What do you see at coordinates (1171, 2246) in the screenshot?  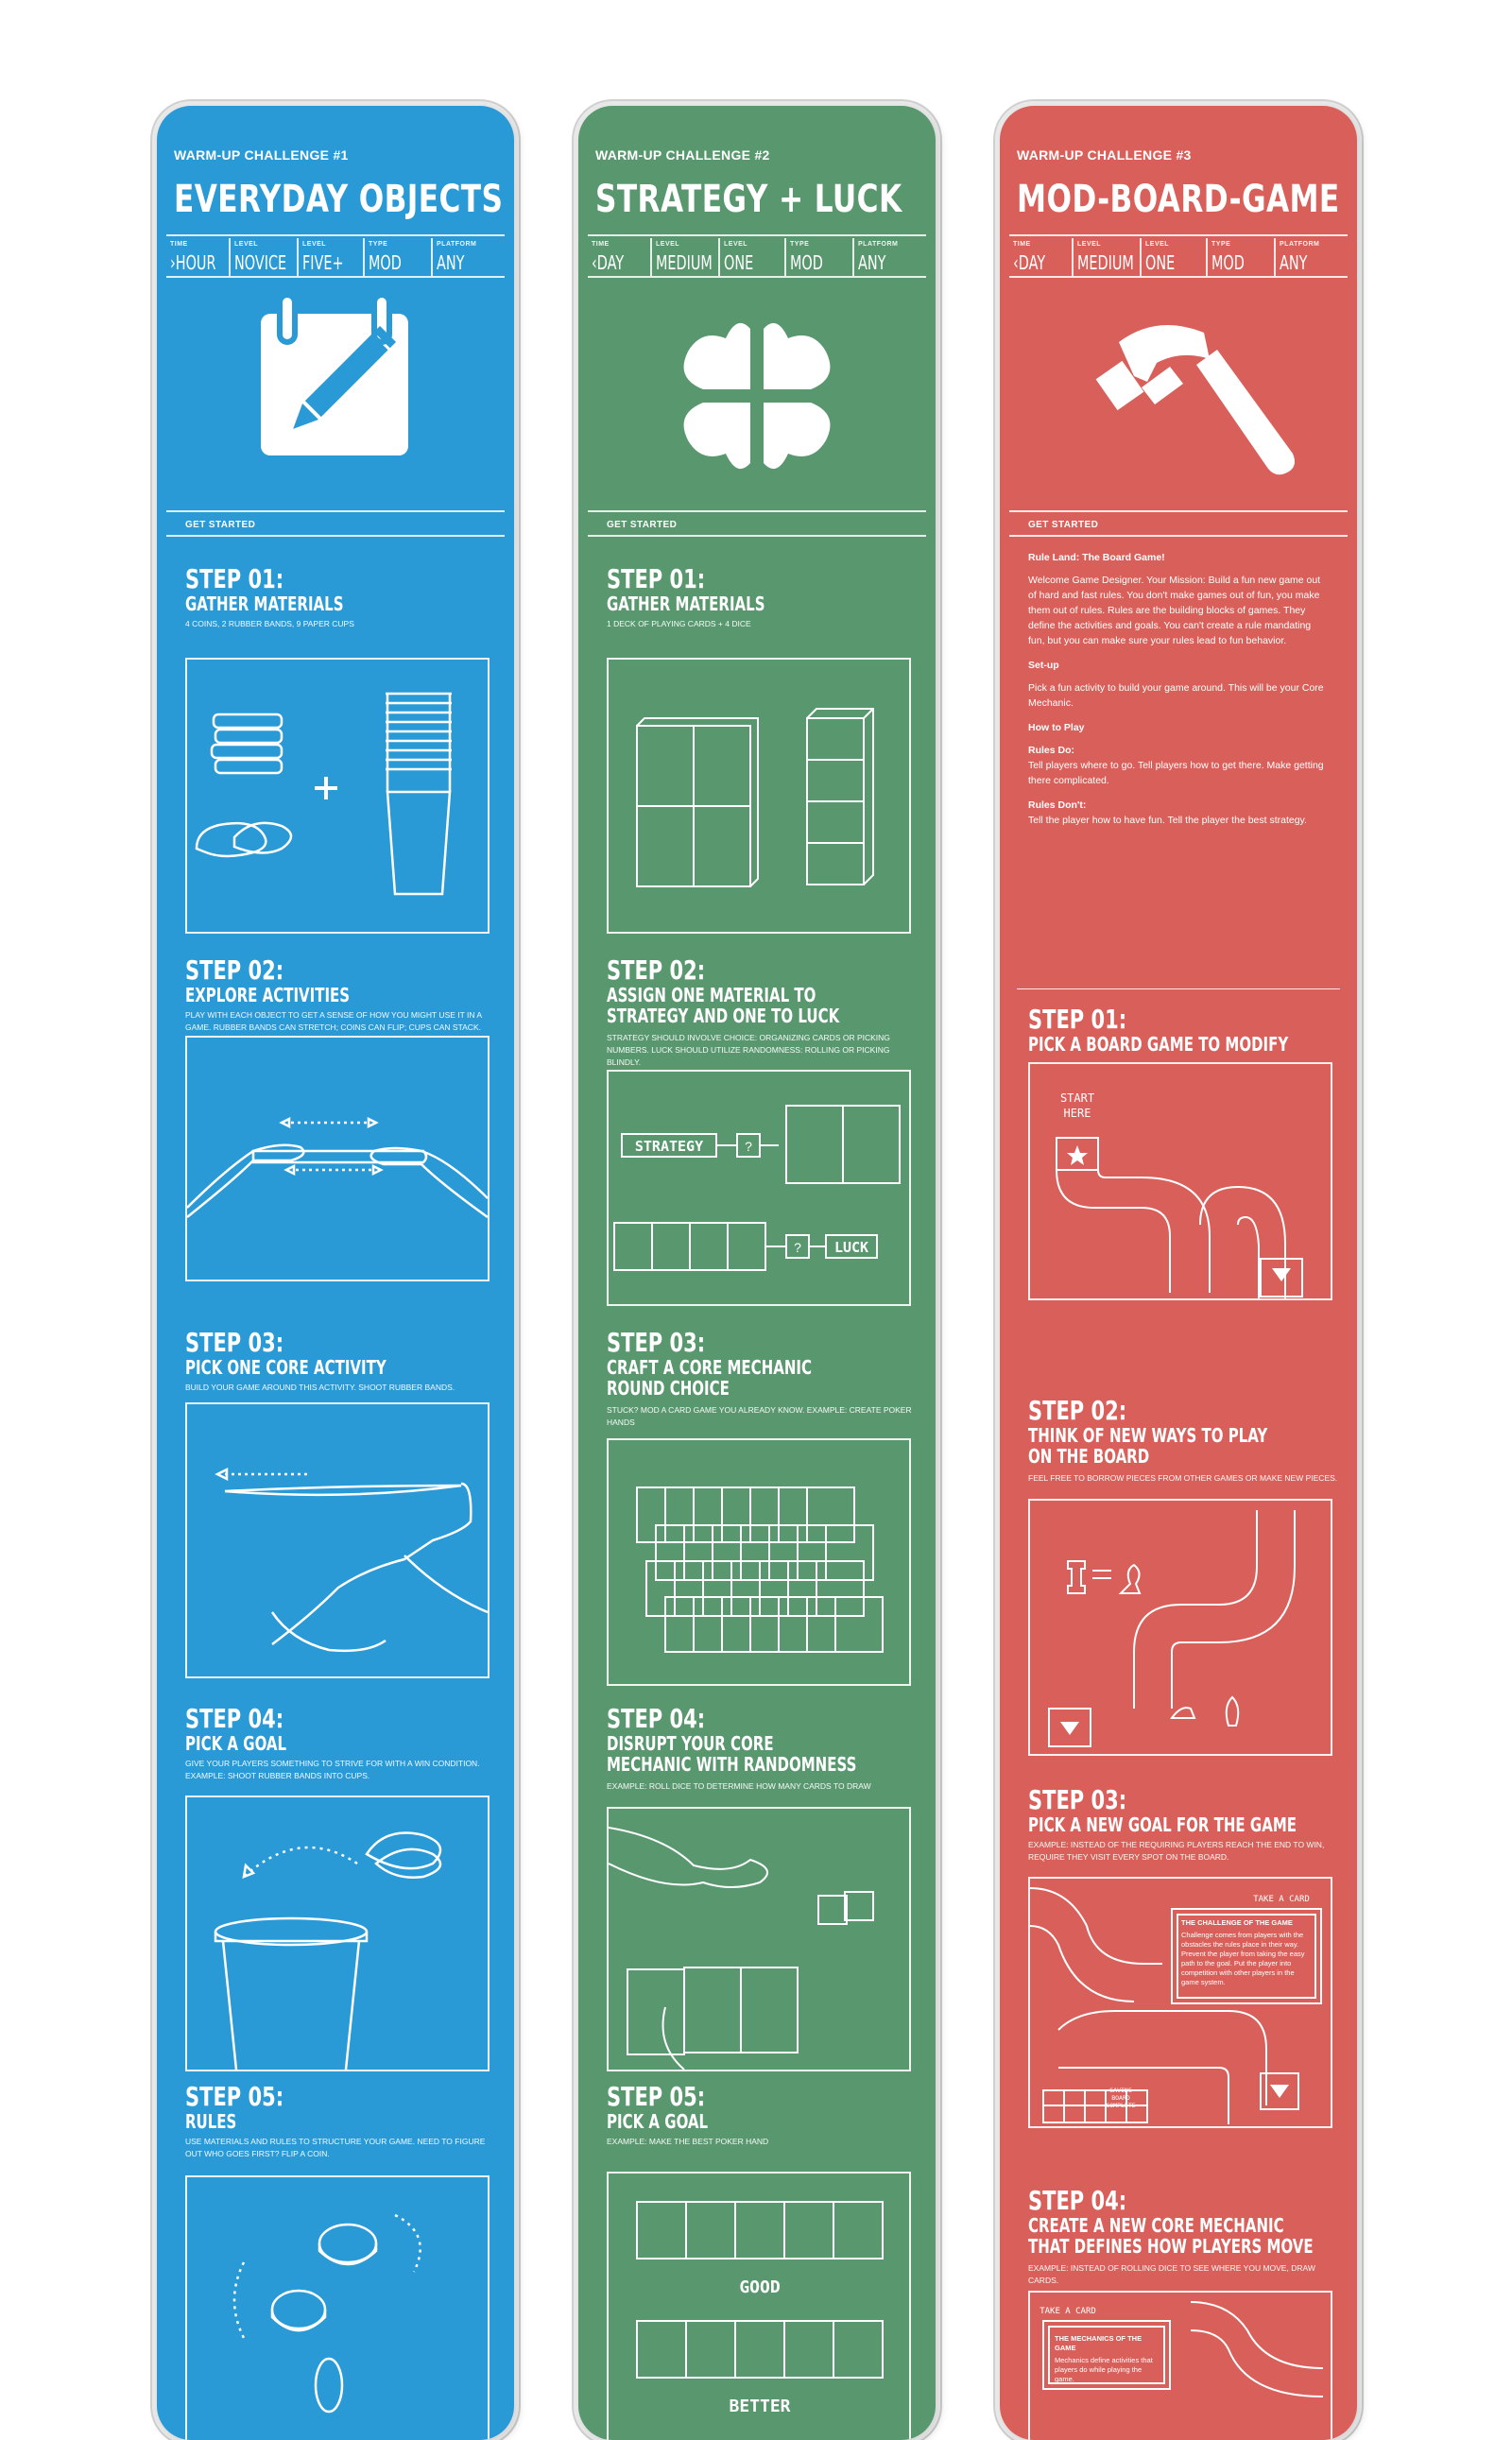 I see `step-title-line2: THAT DEFINES HOW PLAYERS MOVE` at bounding box center [1171, 2246].